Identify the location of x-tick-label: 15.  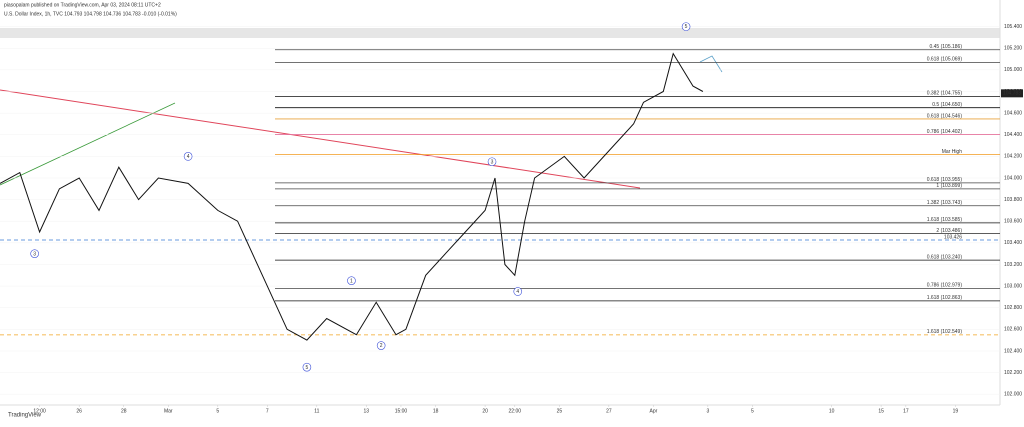
(881, 411).